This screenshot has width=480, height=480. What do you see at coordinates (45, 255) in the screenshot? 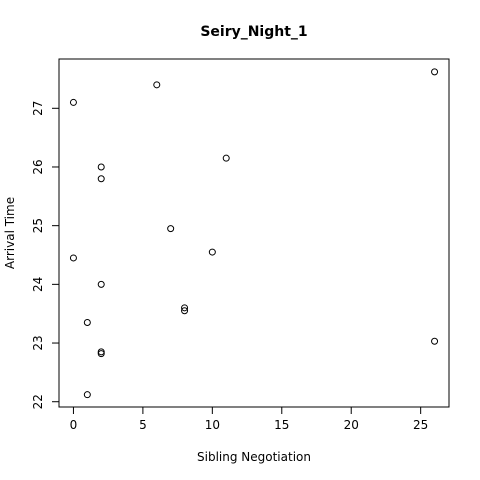
I see `y-axis: 22 23 24 25 26 27` at bounding box center [45, 255].